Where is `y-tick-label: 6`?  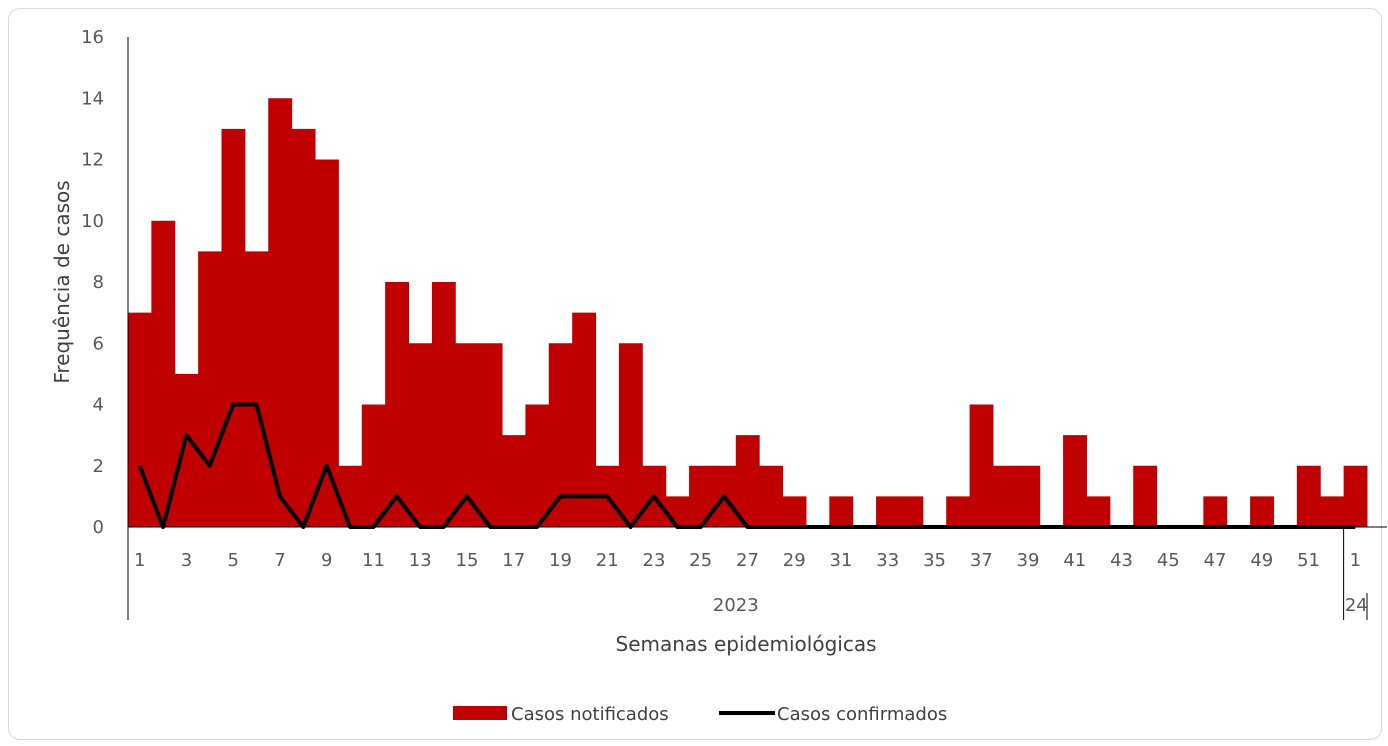 y-tick-label: 6 is located at coordinates (98, 343).